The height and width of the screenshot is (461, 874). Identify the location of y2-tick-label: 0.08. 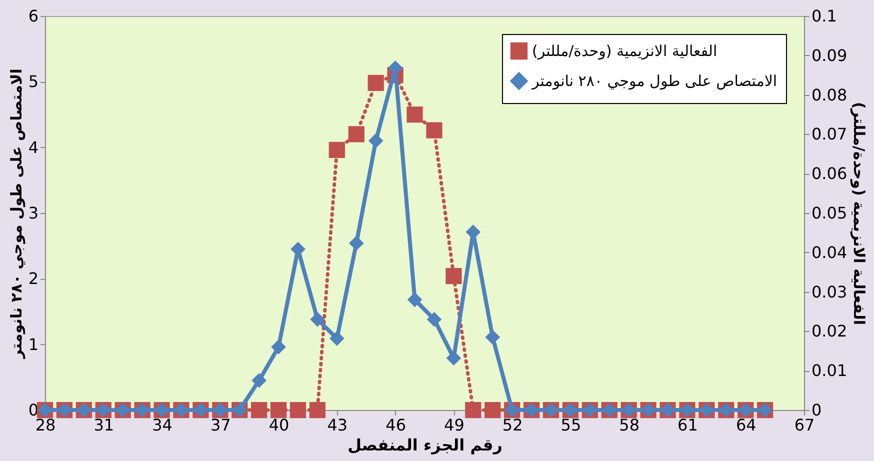
(830, 94).